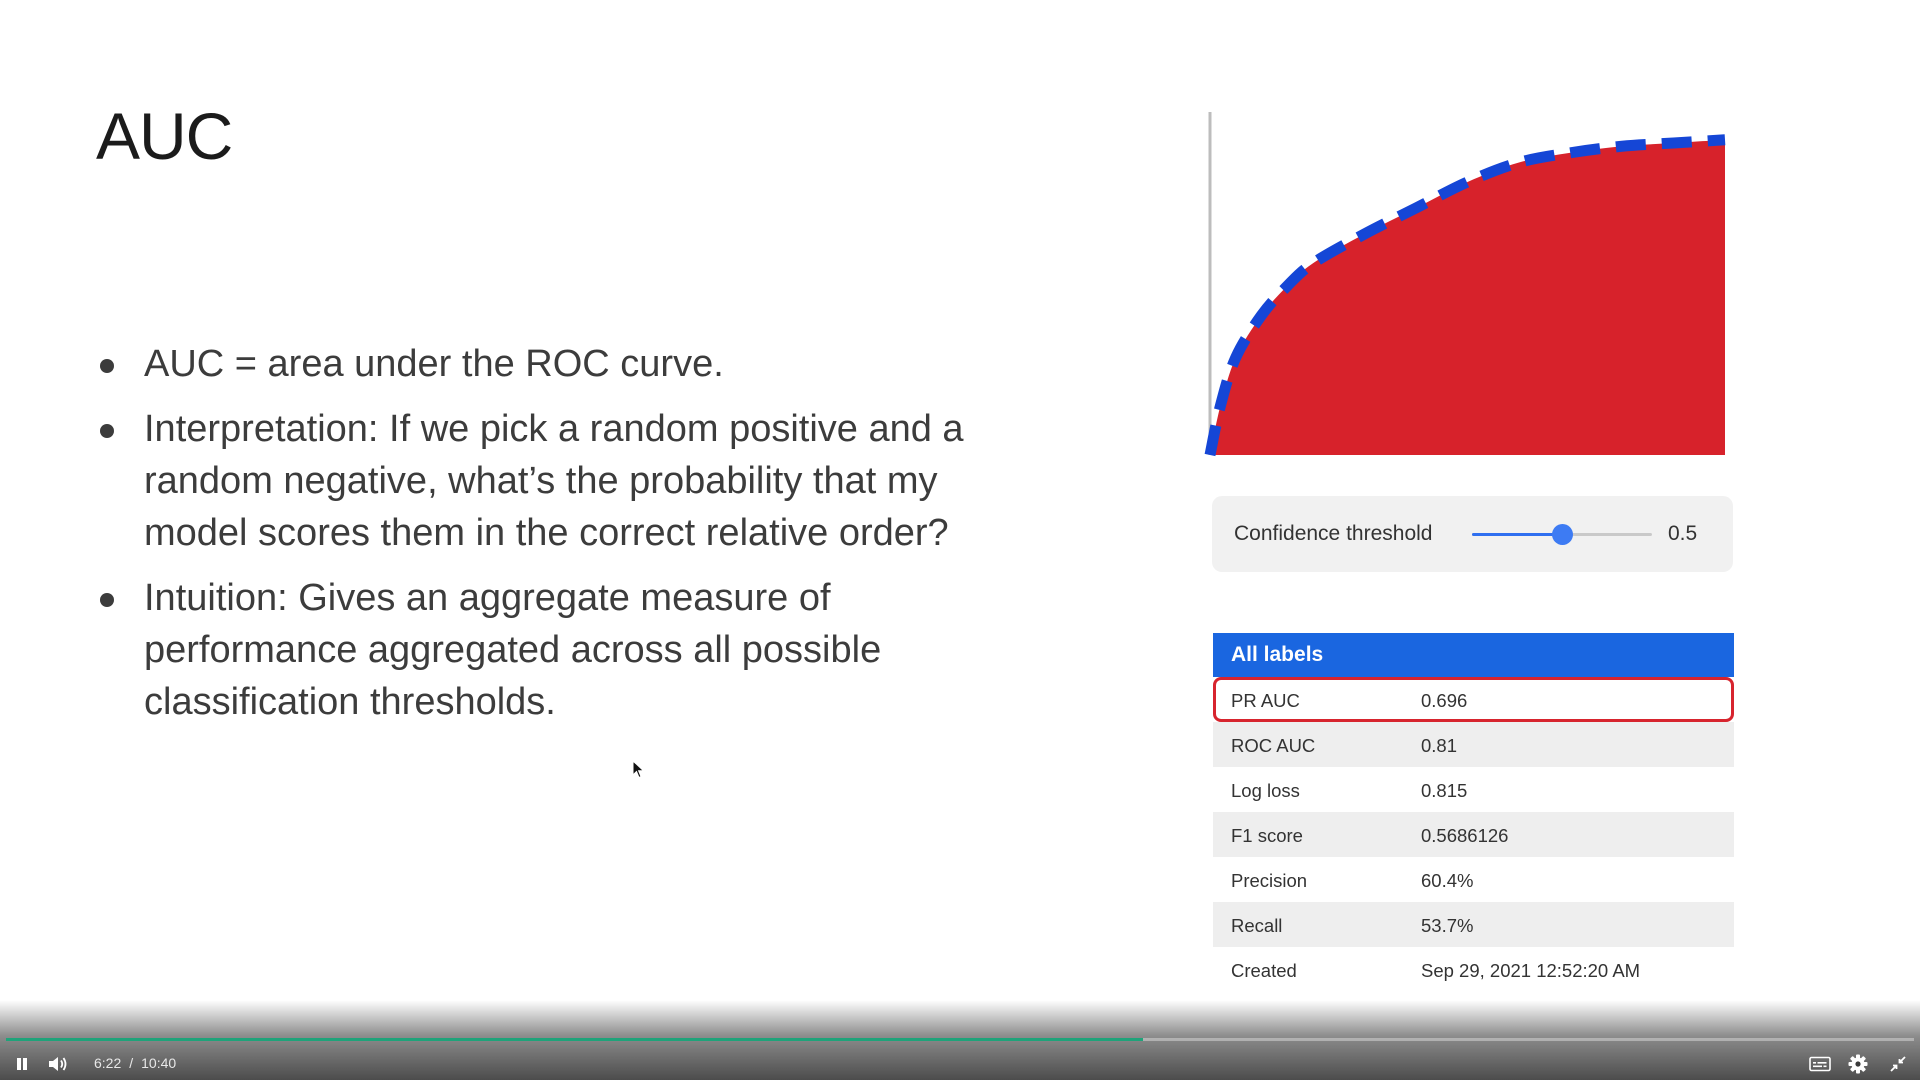 This screenshot has width=1920, height=1080. What do you see at coordinates (1269, 880) in the screenshot?
I see `metric-label: Precision` at bounding box center [1269, 880].